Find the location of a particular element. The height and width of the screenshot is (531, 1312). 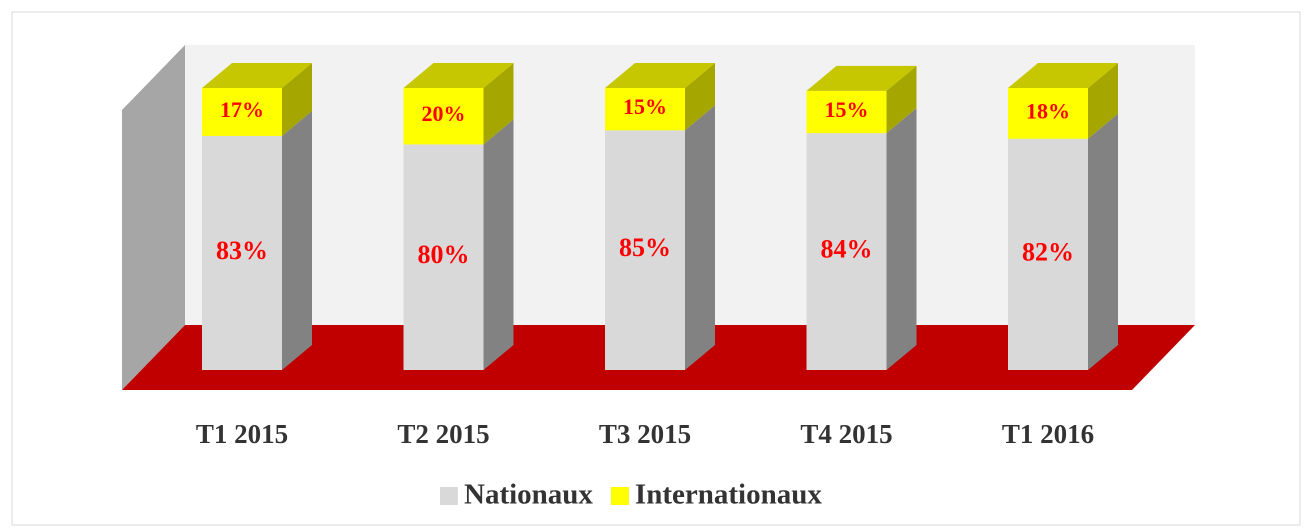

data-label: 82% is located at coordinates (1048, 251).